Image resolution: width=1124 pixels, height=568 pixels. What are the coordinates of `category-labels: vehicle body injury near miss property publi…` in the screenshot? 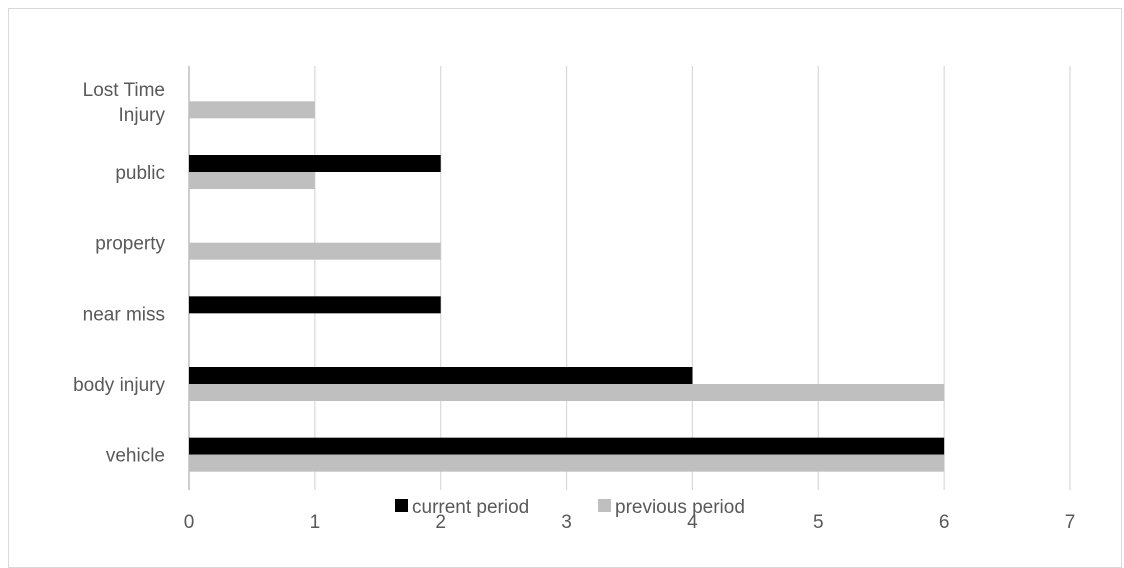 It's located at (119, 273).